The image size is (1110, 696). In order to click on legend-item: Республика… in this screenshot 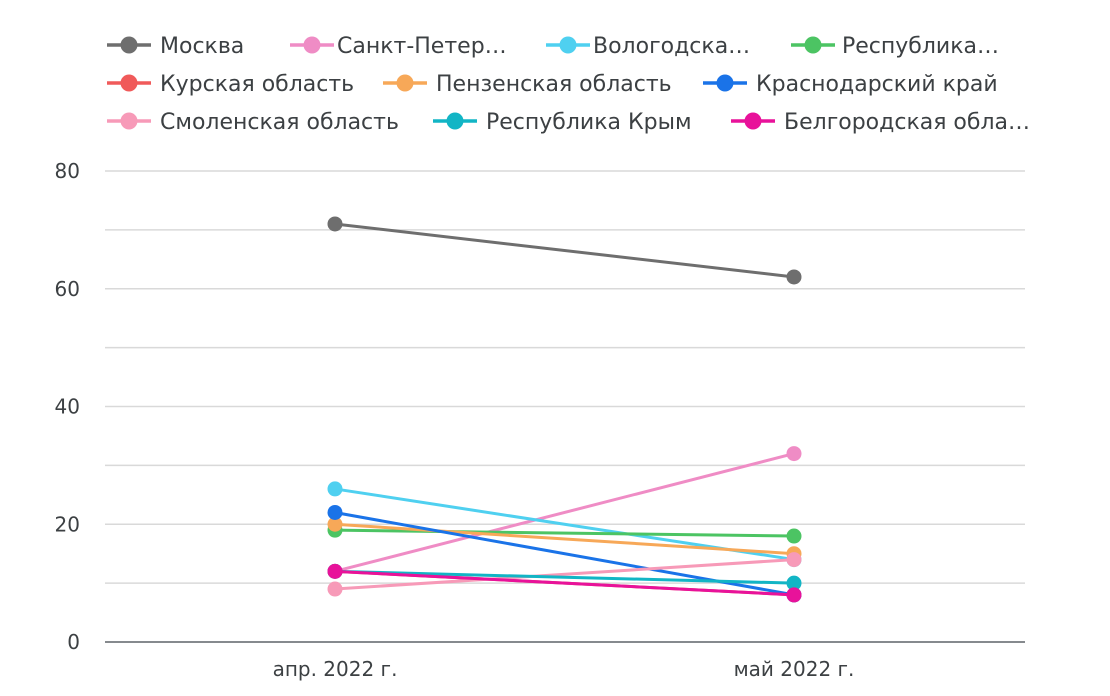, I will do `click(895, 46)`.